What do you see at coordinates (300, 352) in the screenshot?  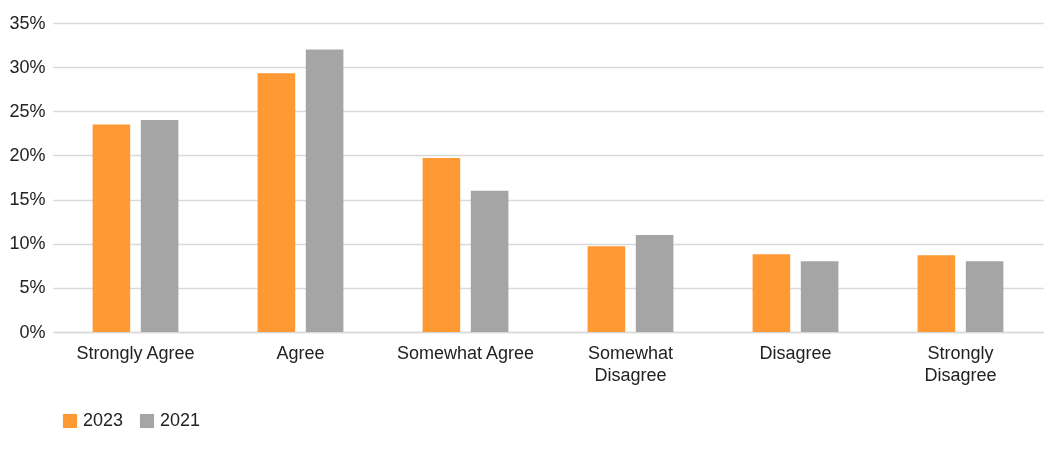 I see `x-tick-label: Agree` at bounding box center [300, 352].